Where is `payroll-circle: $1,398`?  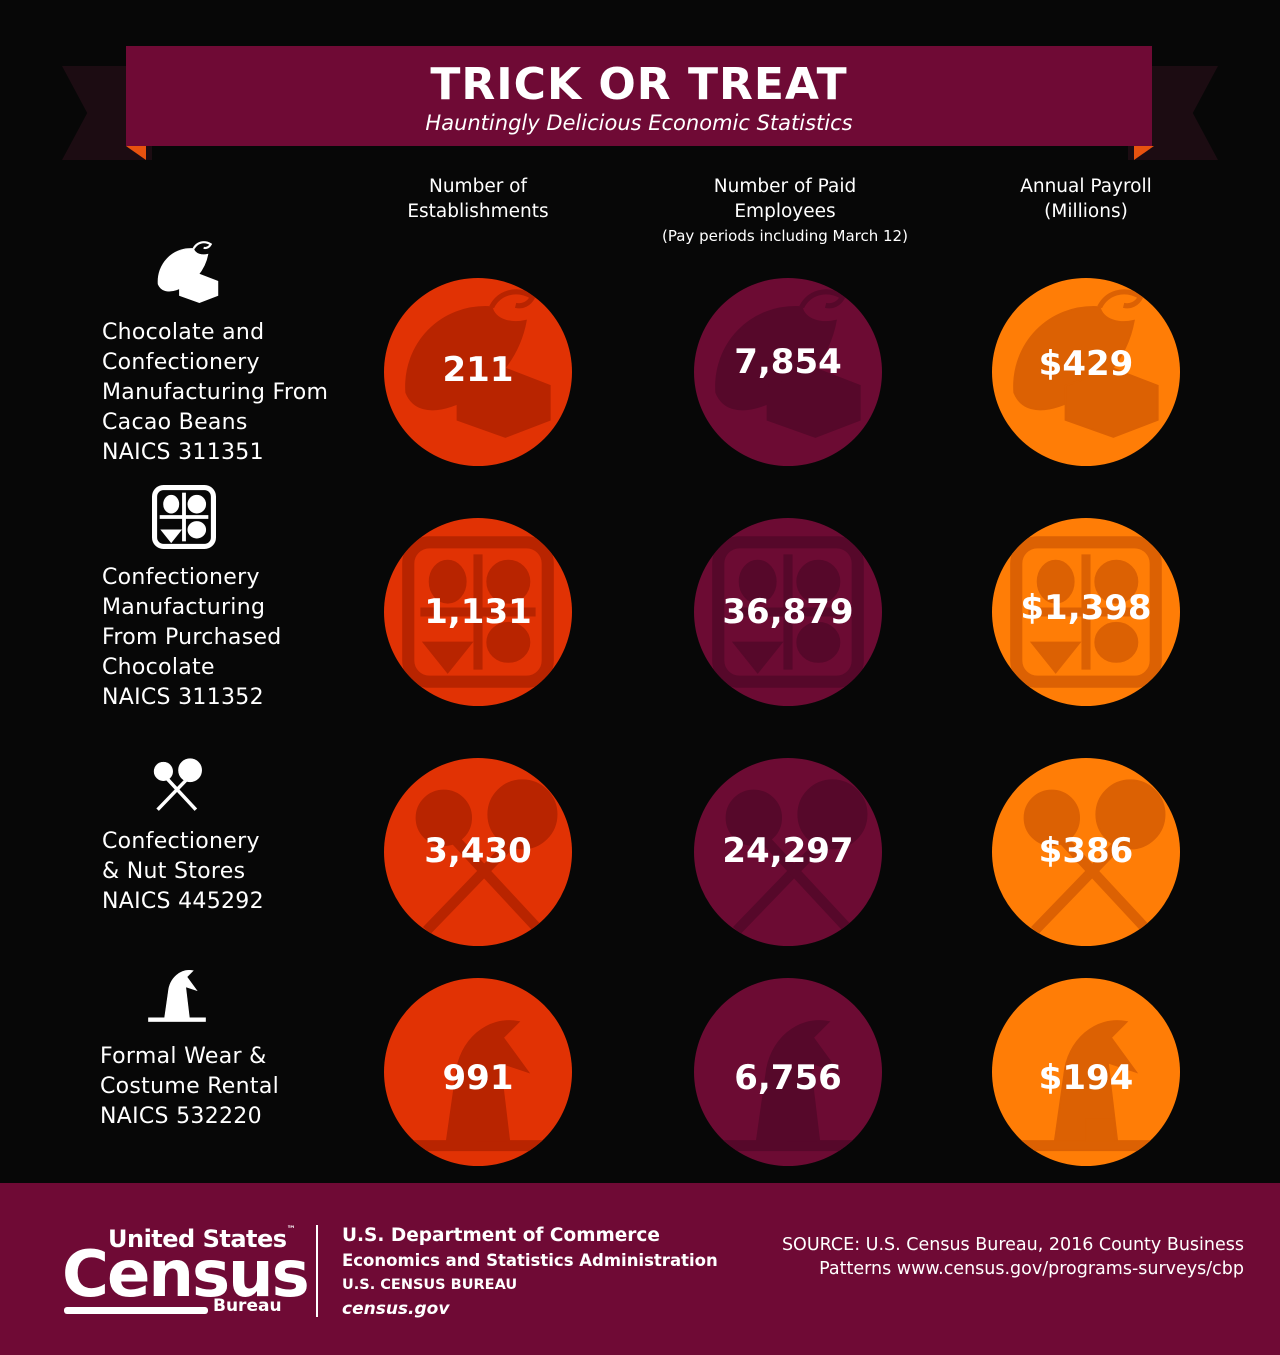
payroll-circle: $1,398 is located at coordinates (1086, 612).